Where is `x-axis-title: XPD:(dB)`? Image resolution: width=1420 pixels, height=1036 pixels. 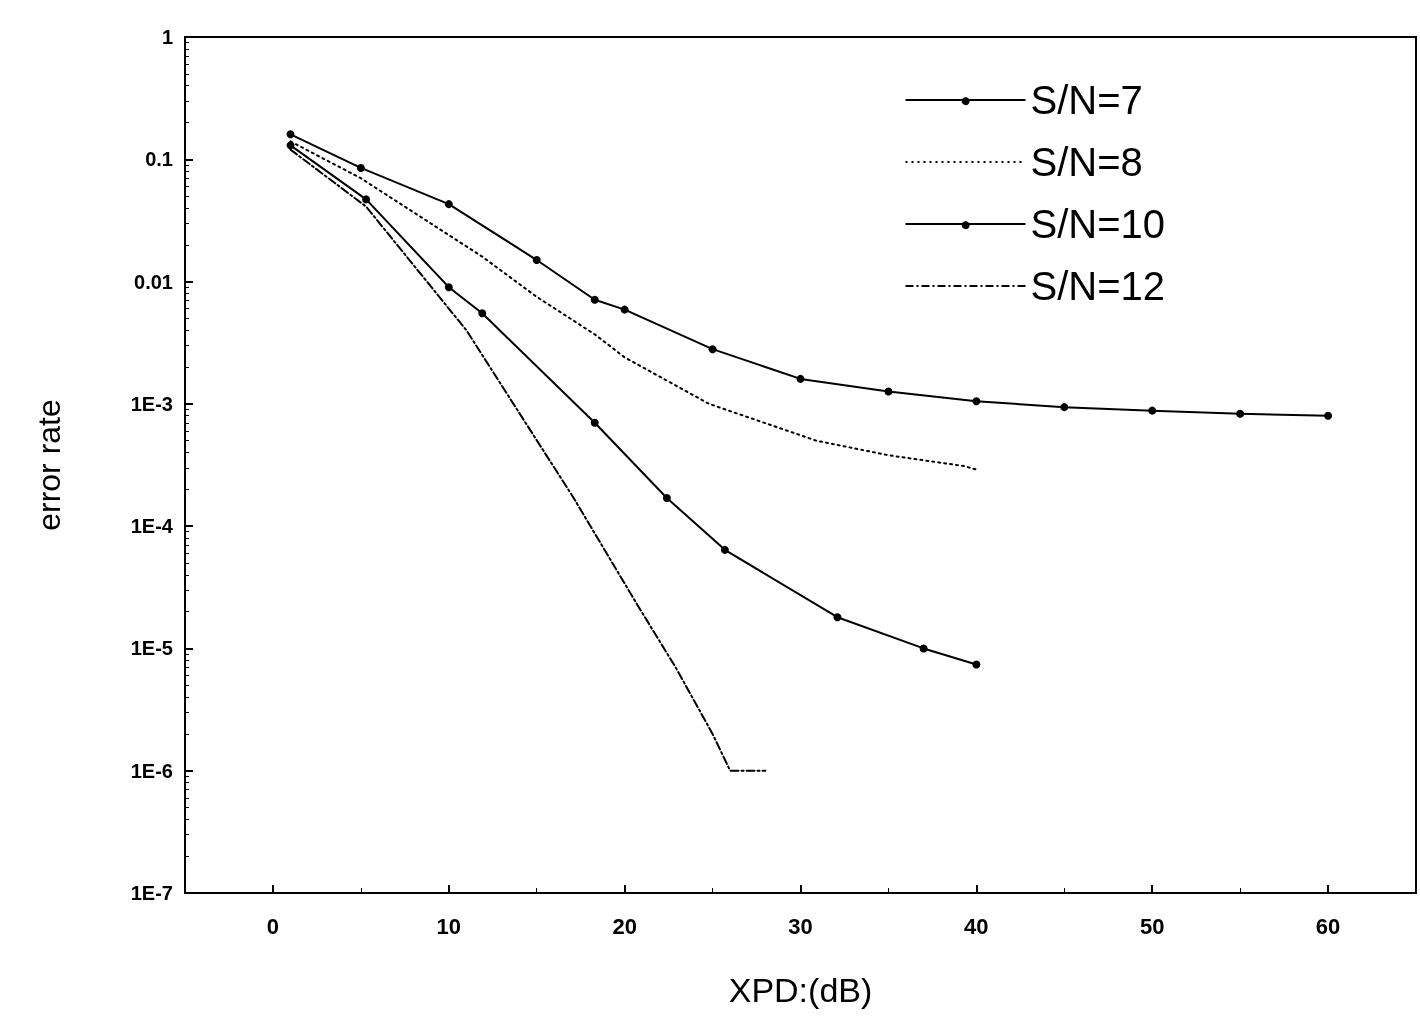
x-axis-title: XPD:(dB) is located at coordinates (800, 990).